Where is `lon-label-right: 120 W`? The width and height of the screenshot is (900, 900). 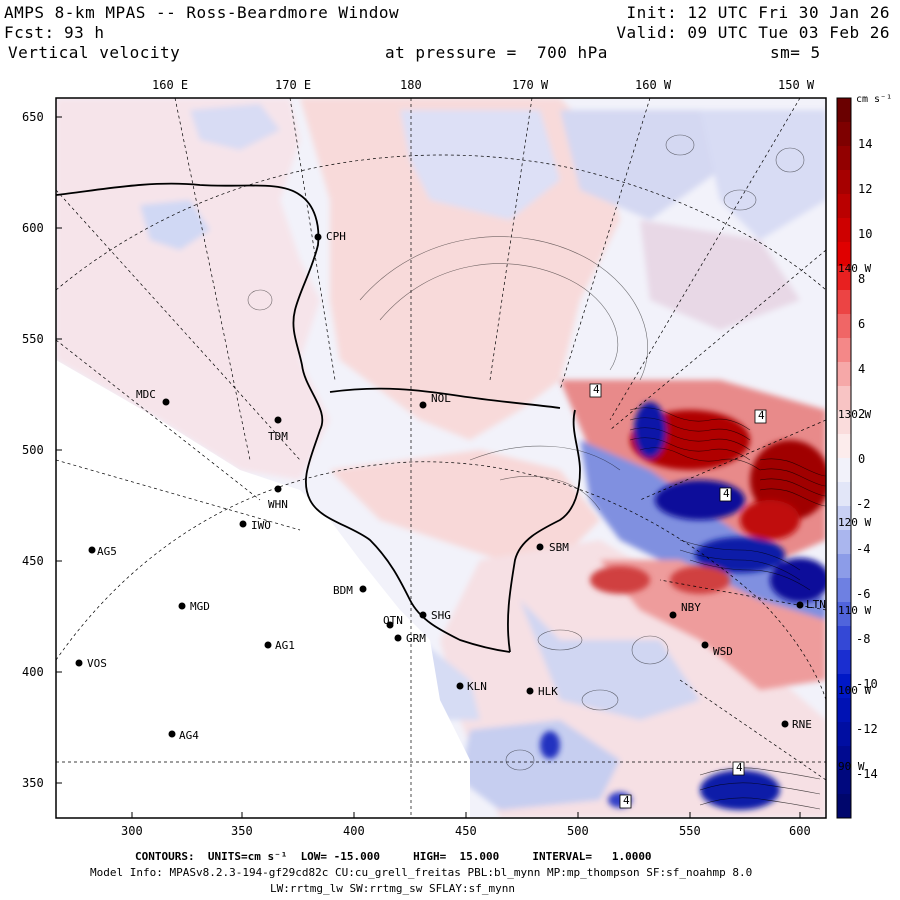
lon-label-right: 120 W is located at coordinates (855, 522).